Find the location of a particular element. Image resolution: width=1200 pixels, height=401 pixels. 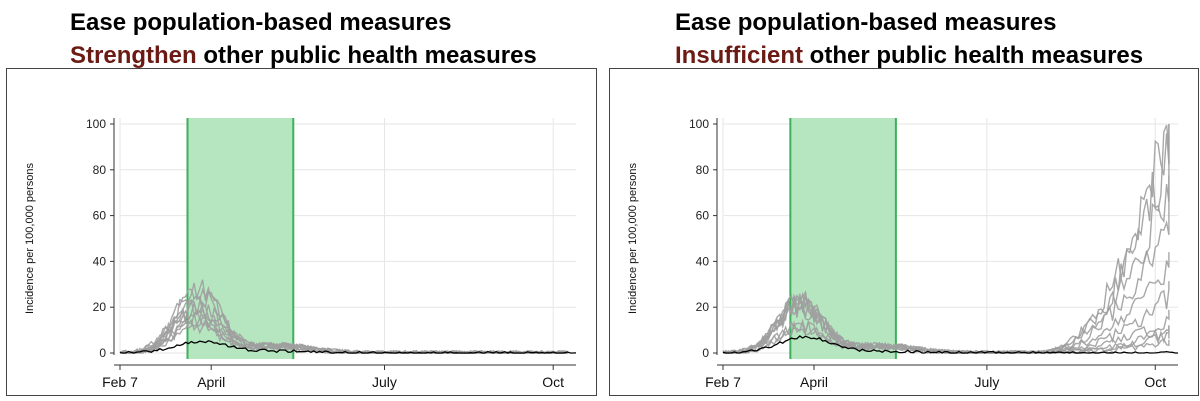

title-accent: Strengthen is located at coordinates (133, 55).